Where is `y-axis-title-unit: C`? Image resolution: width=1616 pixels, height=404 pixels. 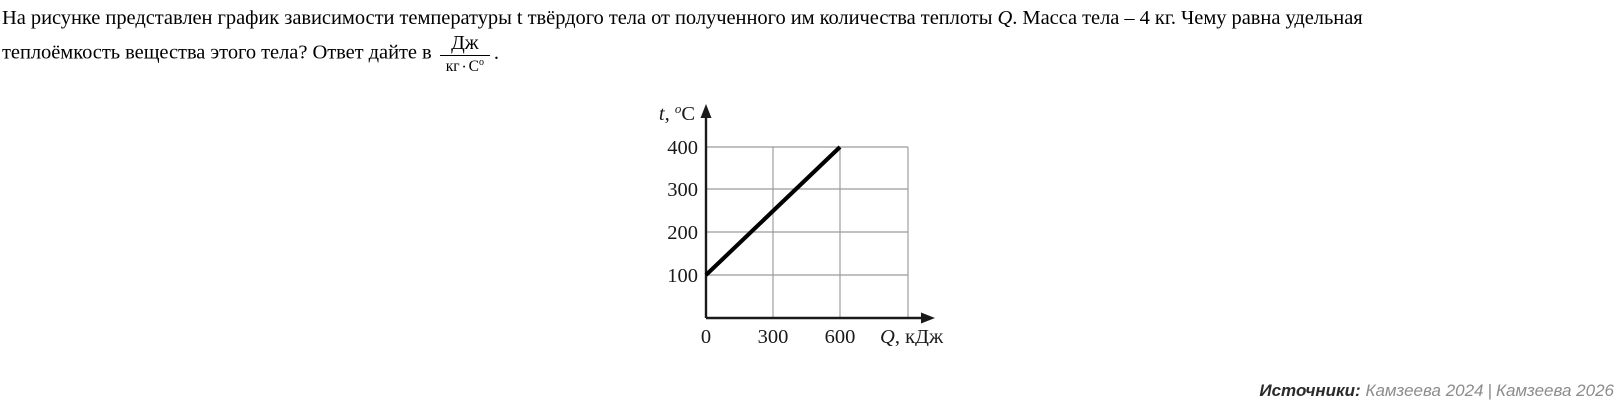 y-axis-title-unit: C is located at coordinates (688, 114).